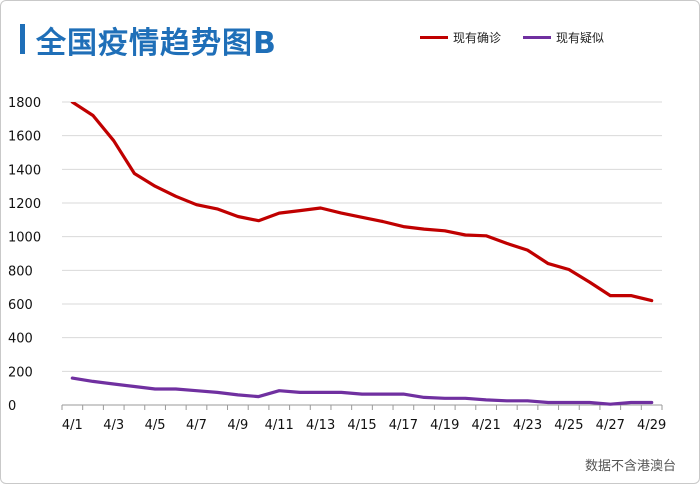 The height and width of the screenshot is (484, 700). I want to click on legend-swatch-suspected, so click(537, 37).